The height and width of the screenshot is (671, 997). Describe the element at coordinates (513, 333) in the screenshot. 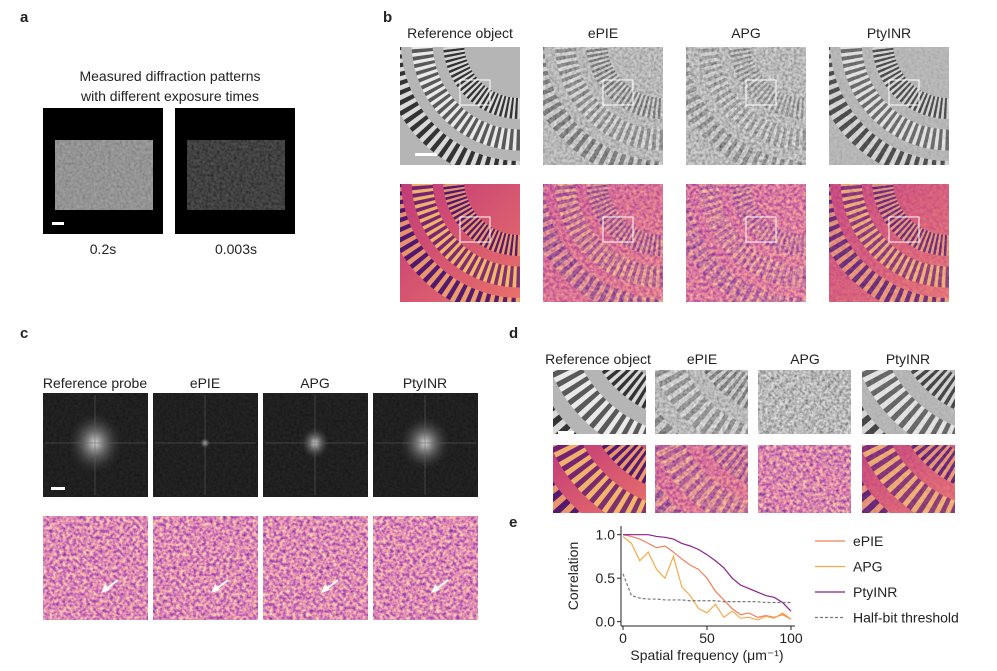

I see `panel-label: d` at that location.